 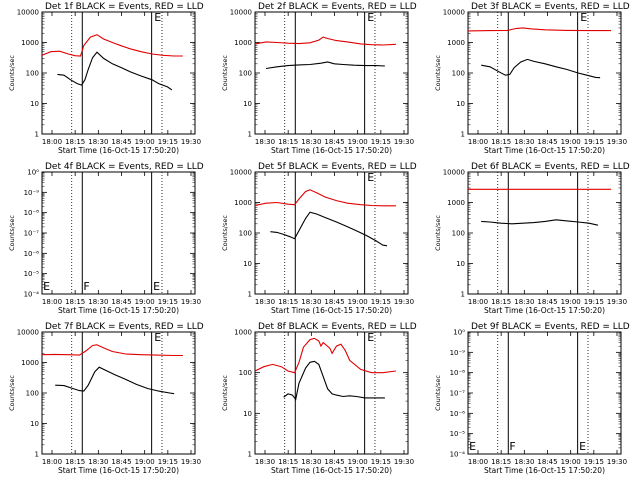 What do you see at coordinates (32, 193) in the screenshot?
I see `y-tick-label: 10⁻⁹` at bounding box center [32, 193].